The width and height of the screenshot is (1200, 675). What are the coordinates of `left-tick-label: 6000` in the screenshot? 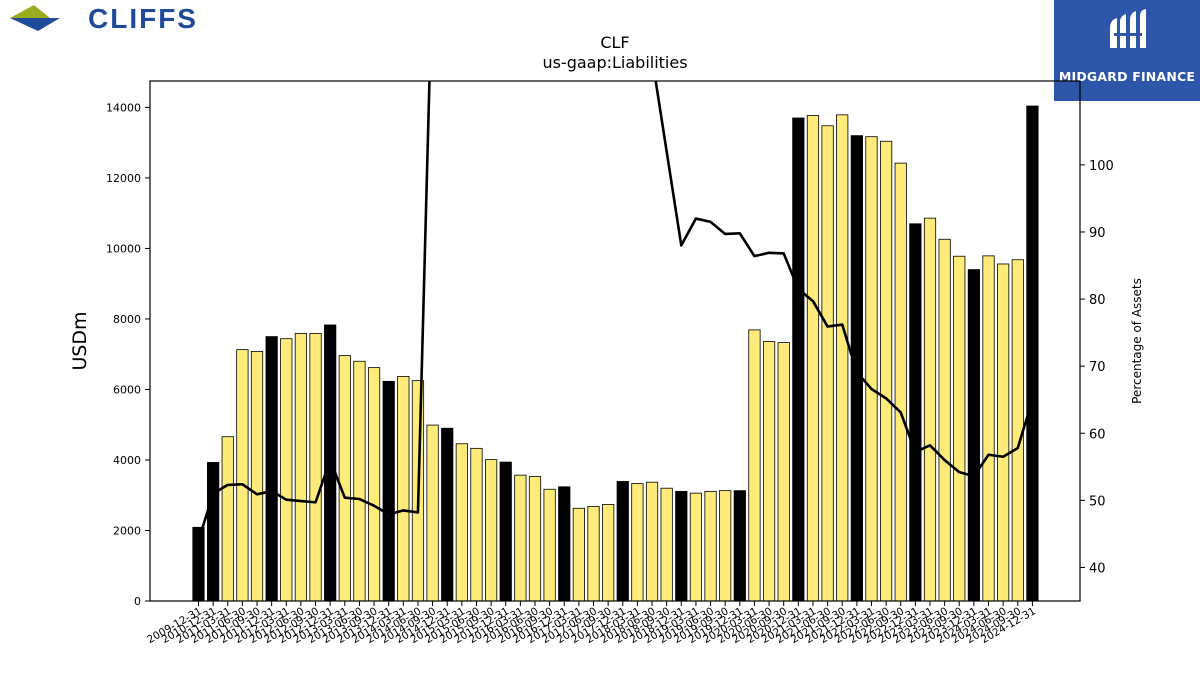 It's located at (127, 389).